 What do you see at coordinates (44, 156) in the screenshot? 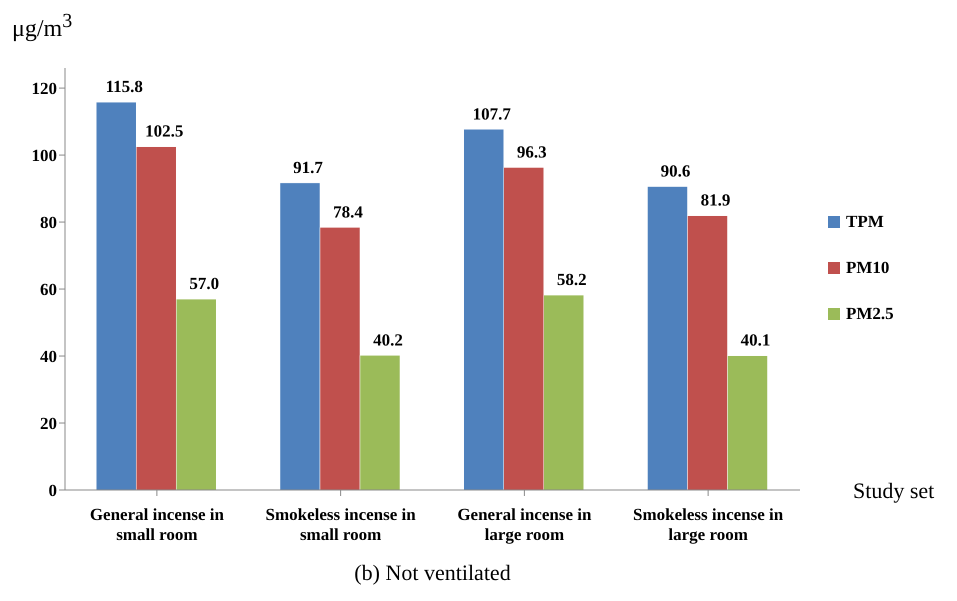
I see `y-tick-label: 100` at bounding box center [44, 156].